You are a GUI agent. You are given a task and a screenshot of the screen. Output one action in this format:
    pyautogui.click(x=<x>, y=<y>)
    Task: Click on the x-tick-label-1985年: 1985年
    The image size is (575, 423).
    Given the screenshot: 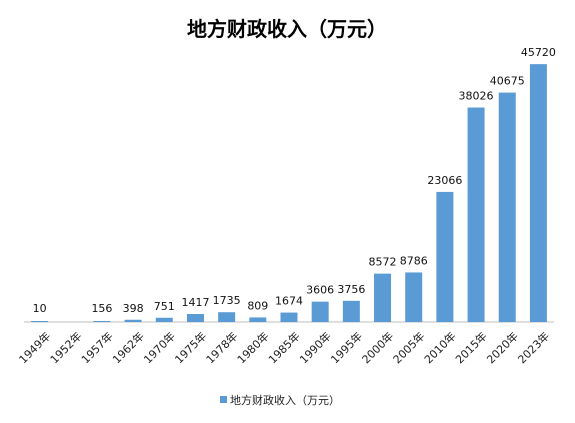 What is the action you would take?
    pyautogui.click(x=283, y=347)
    